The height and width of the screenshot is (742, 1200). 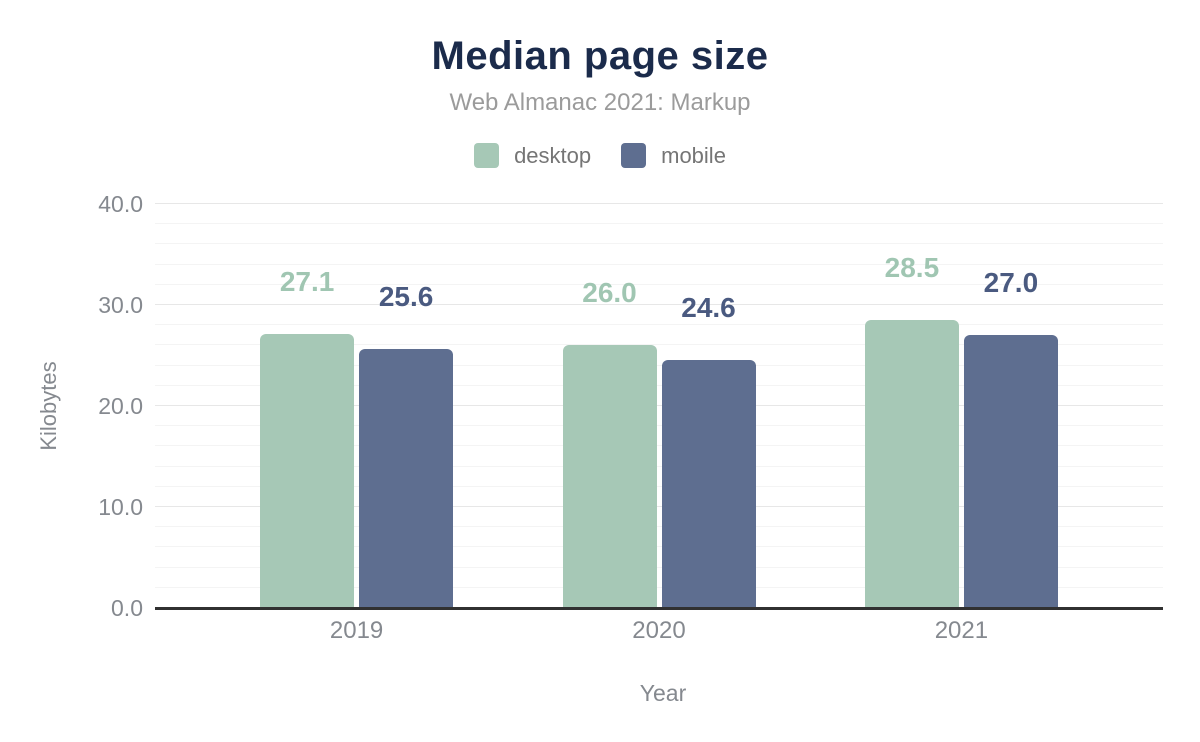 I want to click on value-label-desktop-2021: 28.5, so click(x=912, y=268).